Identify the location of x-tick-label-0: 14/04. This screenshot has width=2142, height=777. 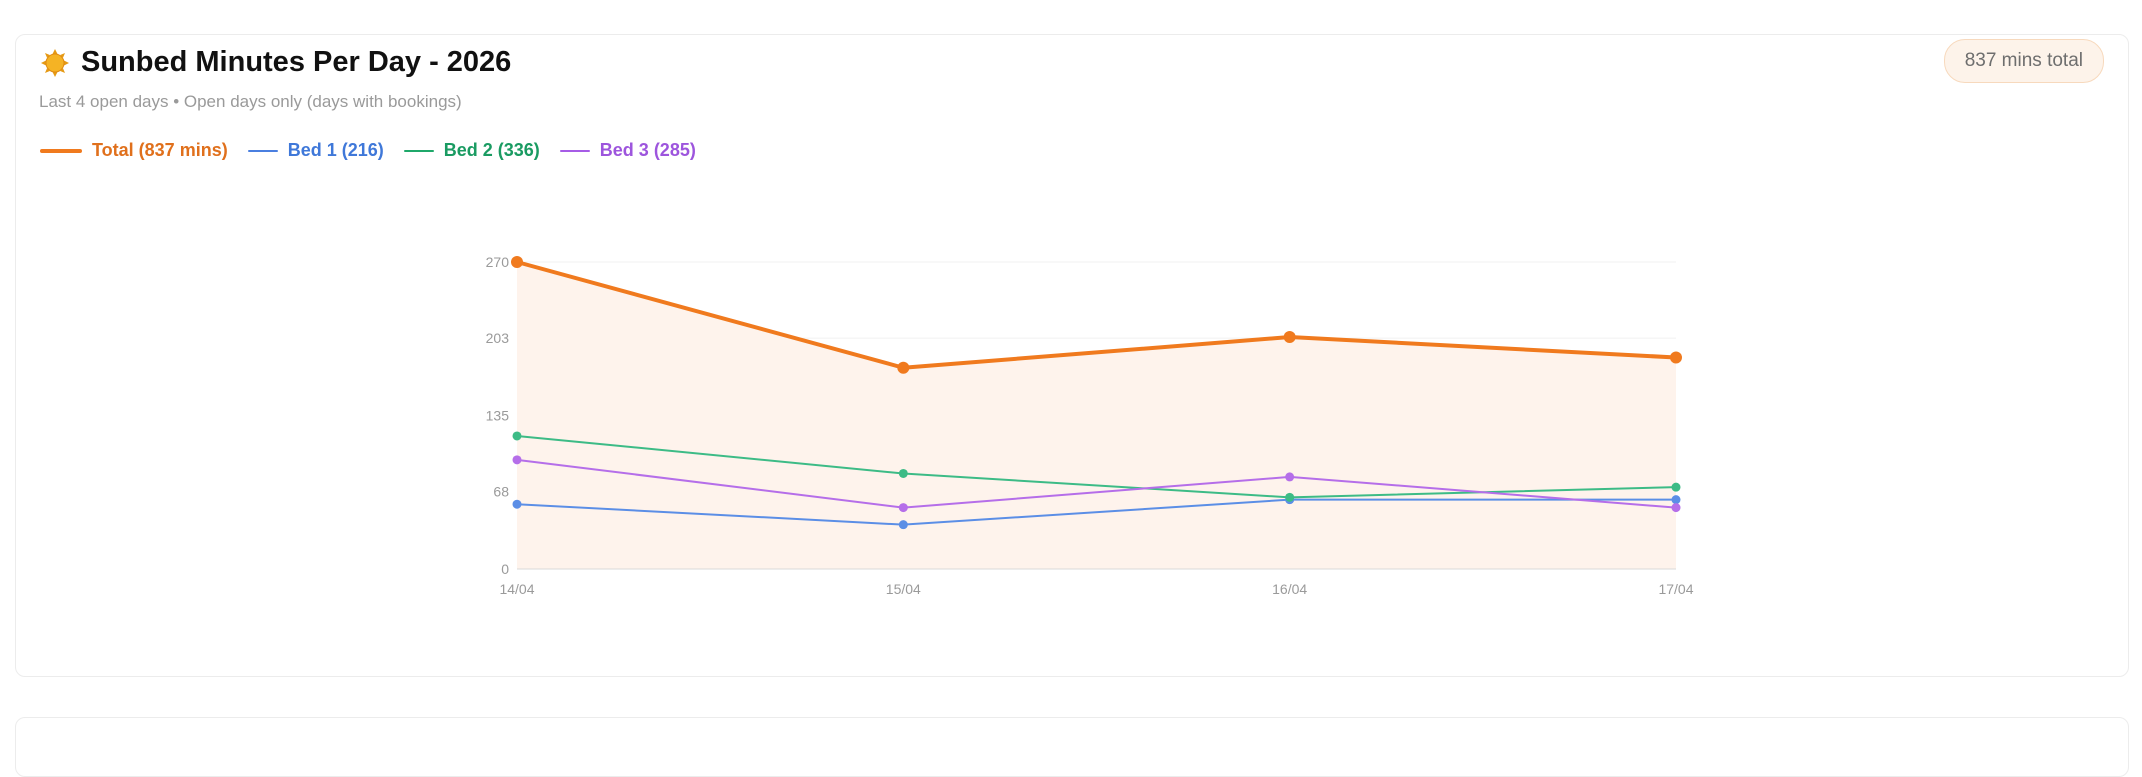
(516, 589).